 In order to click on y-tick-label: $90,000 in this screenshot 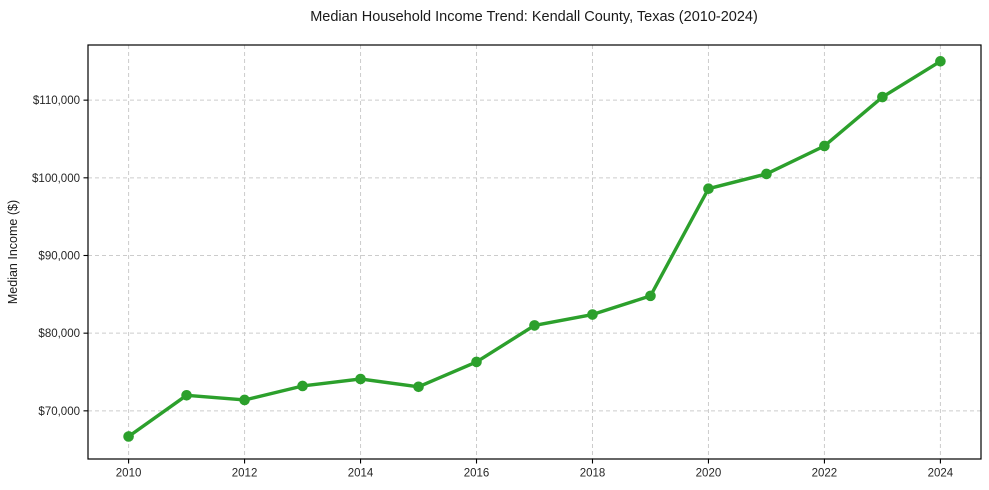, I will do `click(59, 256)`.